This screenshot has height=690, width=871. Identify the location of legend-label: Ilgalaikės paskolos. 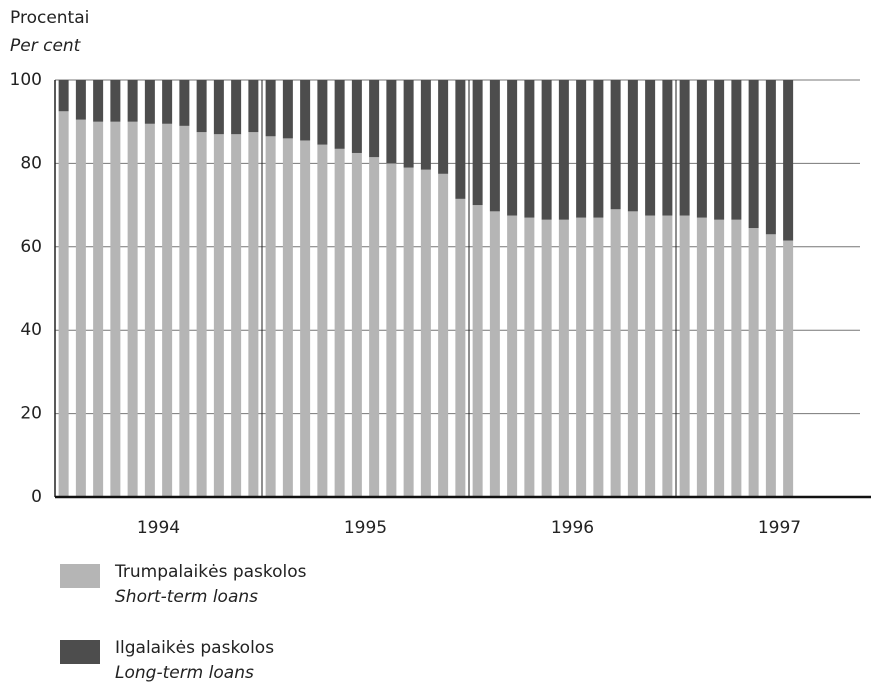
(194, 648).